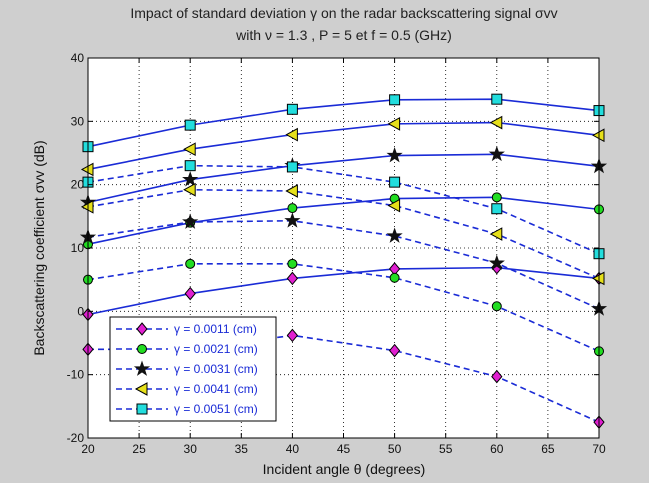 The image size is (649, 483). What do you see at coordinates (242, 449) in the screenshot?
I see `x-tick-label: 35` at bounding box center [242, 449].